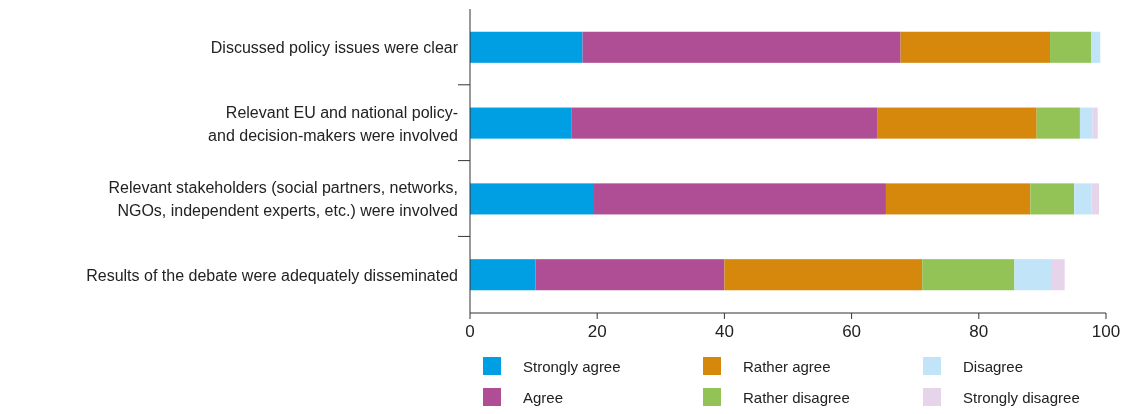  Describe the element at coordinates (470, 331) in the screenshot. I see `x-tick-label: 0` at that location.